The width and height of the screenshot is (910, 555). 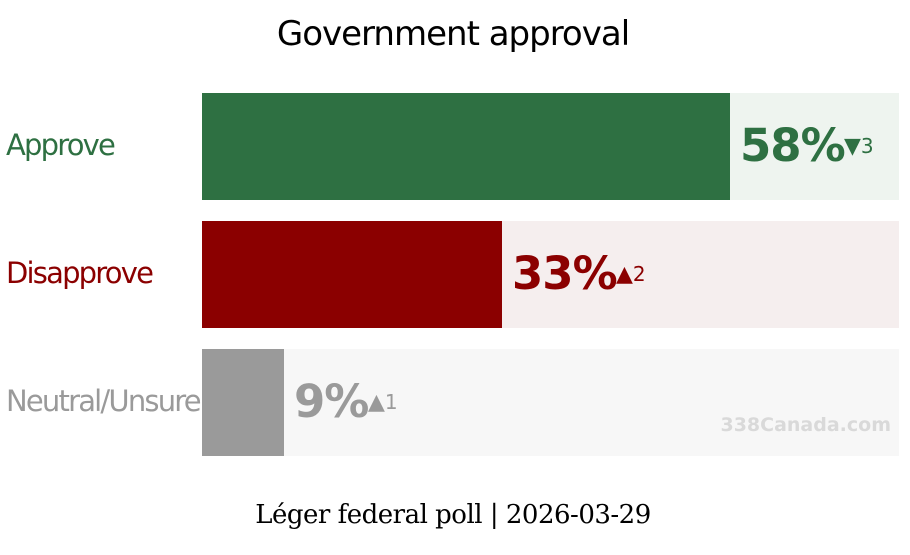 I want to click on change-value: 1, so click(x=391, y=401).